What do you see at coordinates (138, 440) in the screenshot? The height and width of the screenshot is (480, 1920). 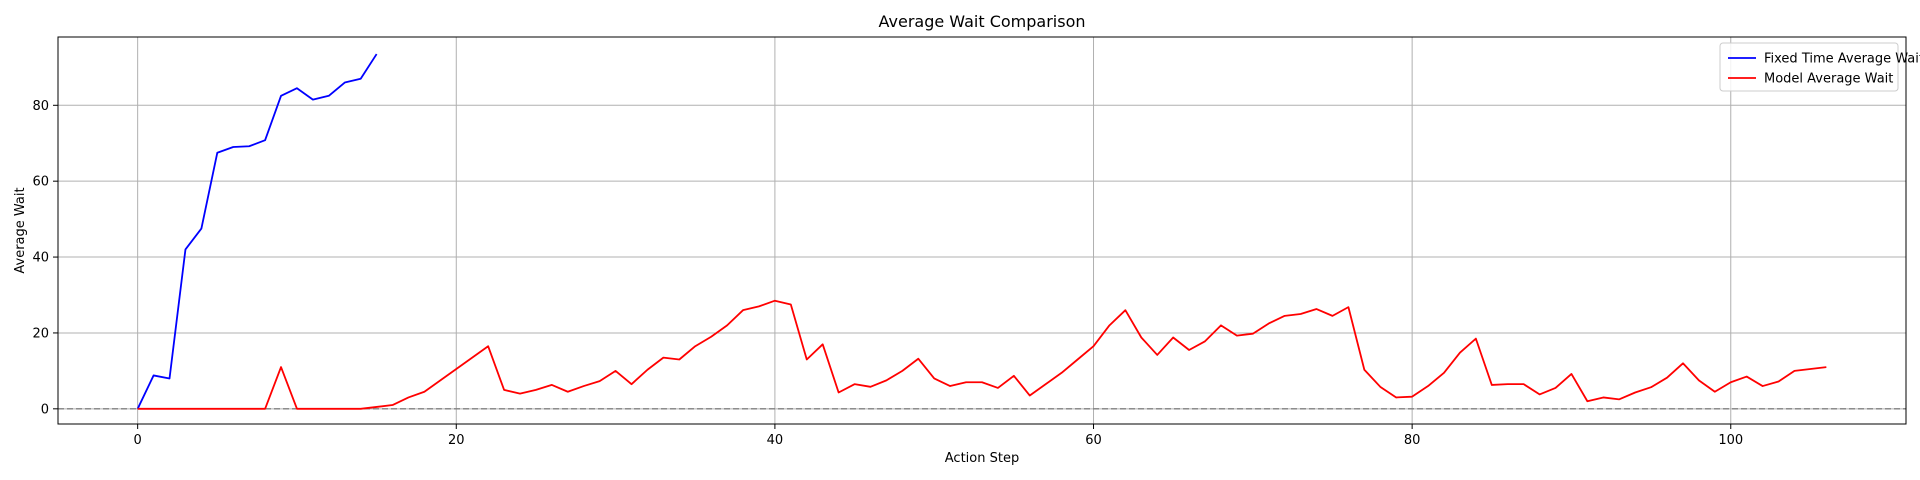 I see `x-tick-label: 0` at bounding box center [138, 440].